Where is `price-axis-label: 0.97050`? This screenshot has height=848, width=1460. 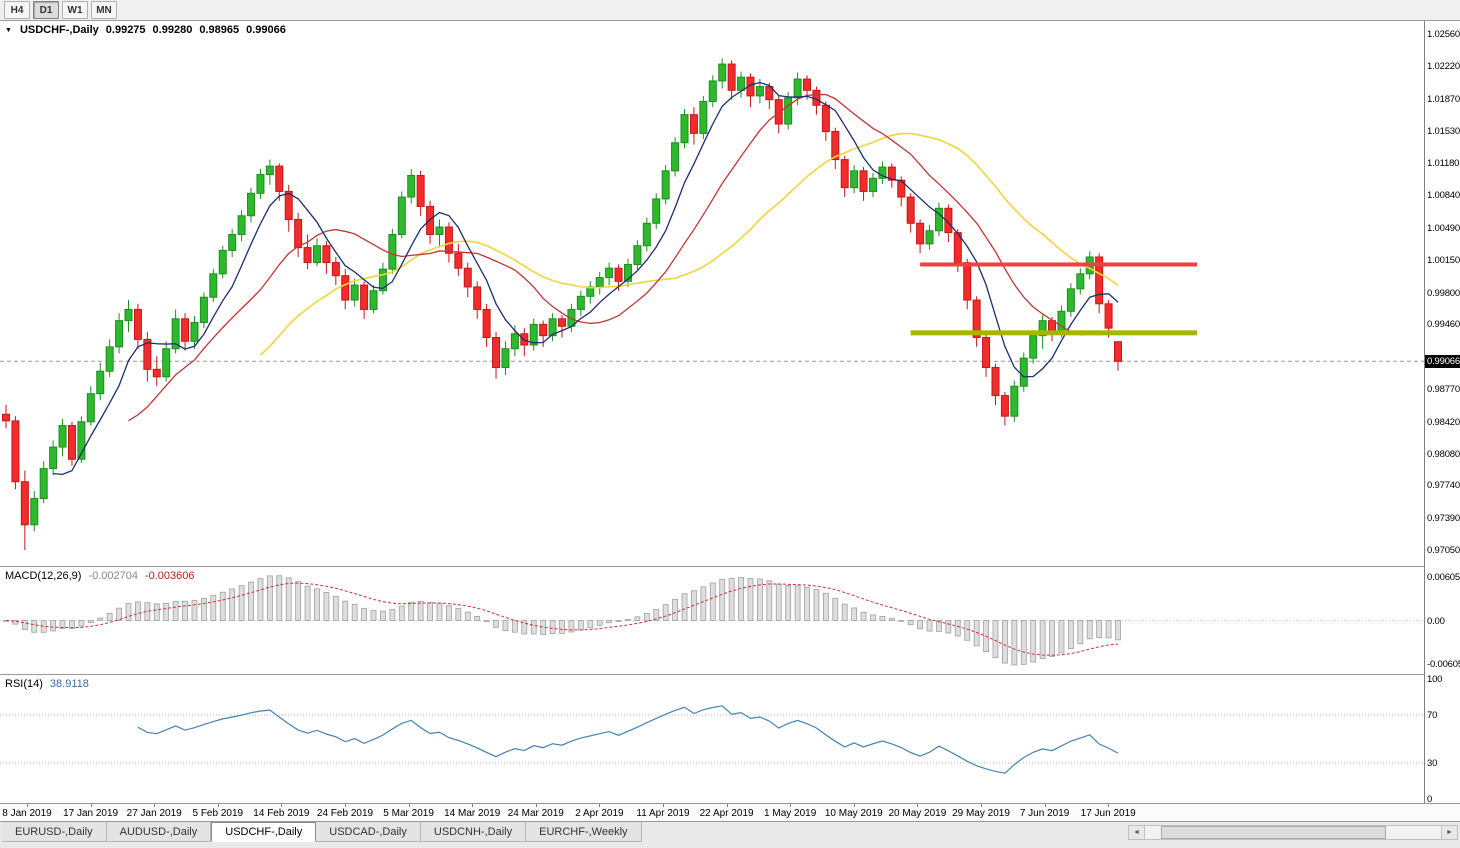
price-axis-label: 0.97050 is located at coordinates (1443, 551).